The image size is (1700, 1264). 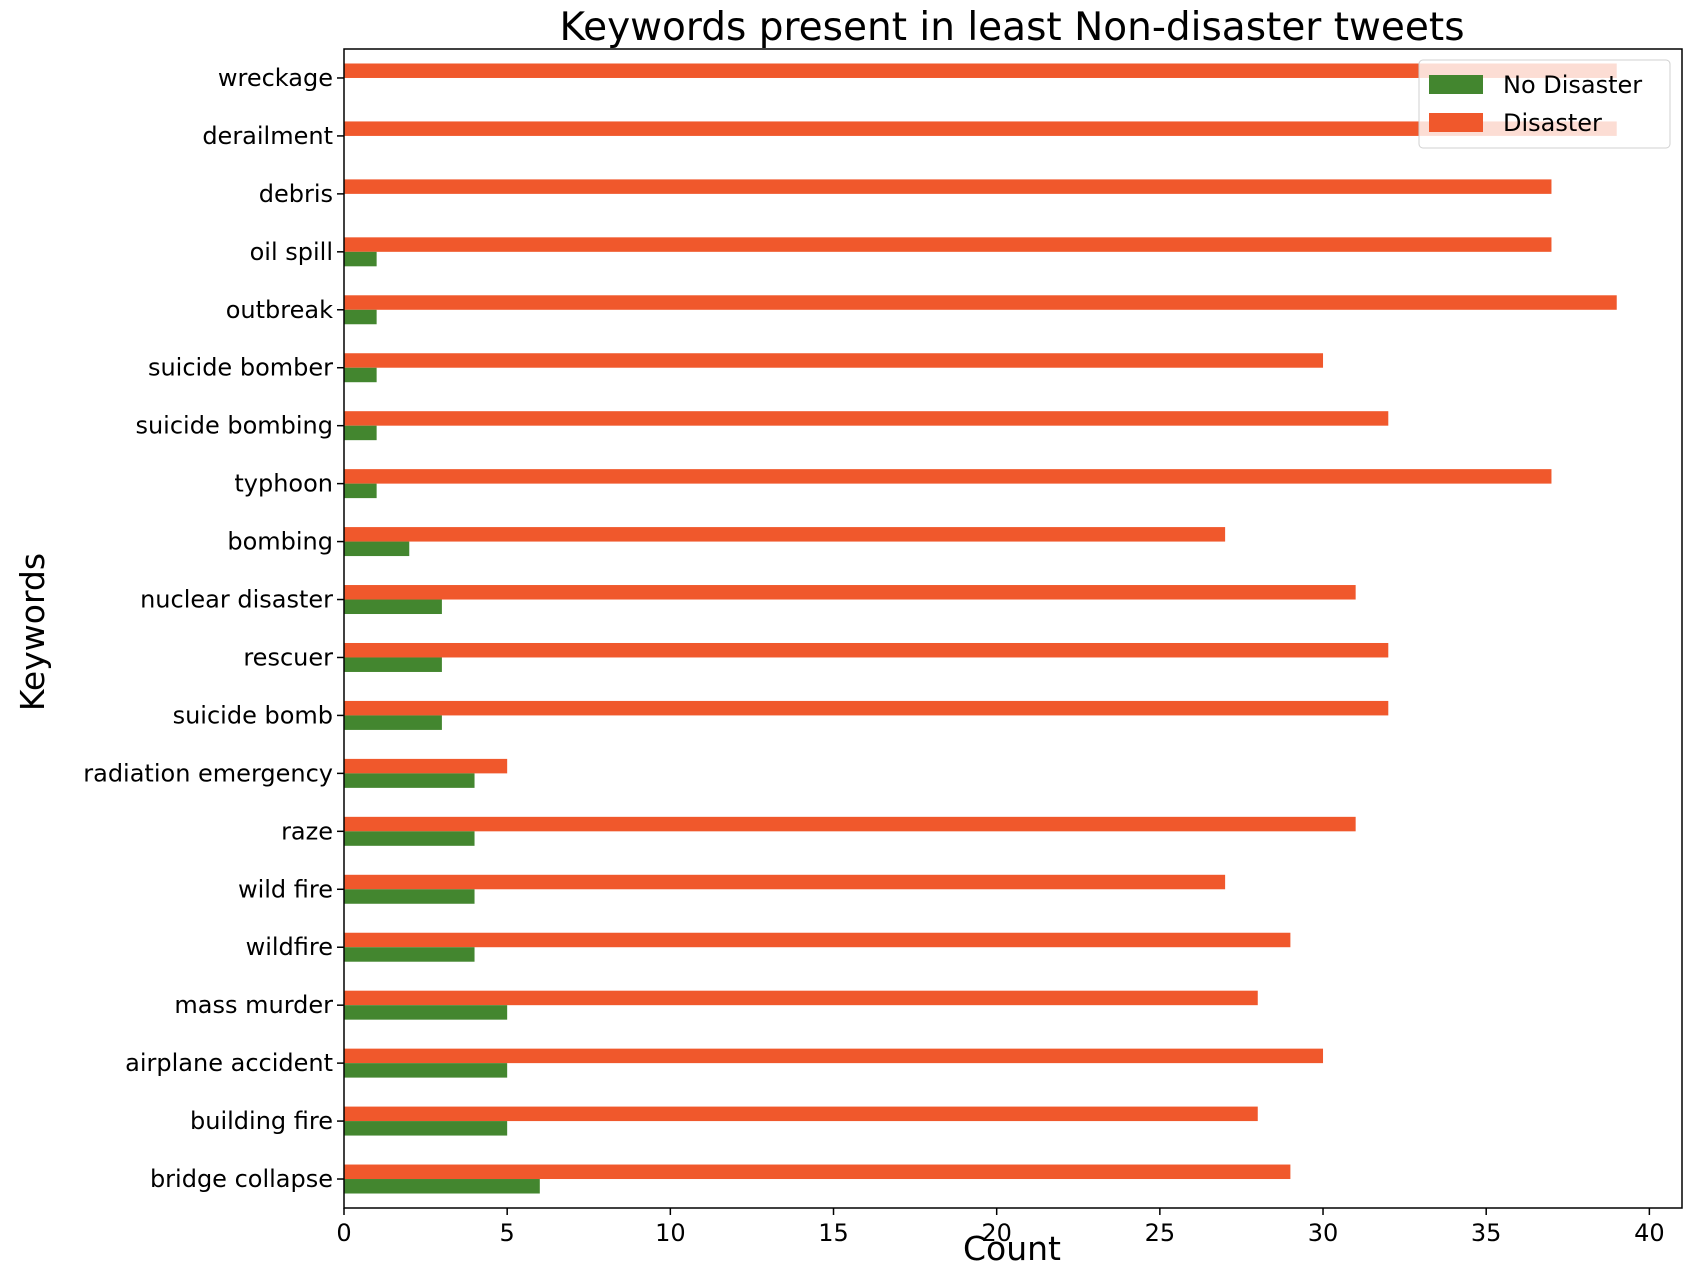 What do you see at coordinates (267, 136) in the screenshot?
I see `y-tick-label: derailment` at bounding box center [267, 136].